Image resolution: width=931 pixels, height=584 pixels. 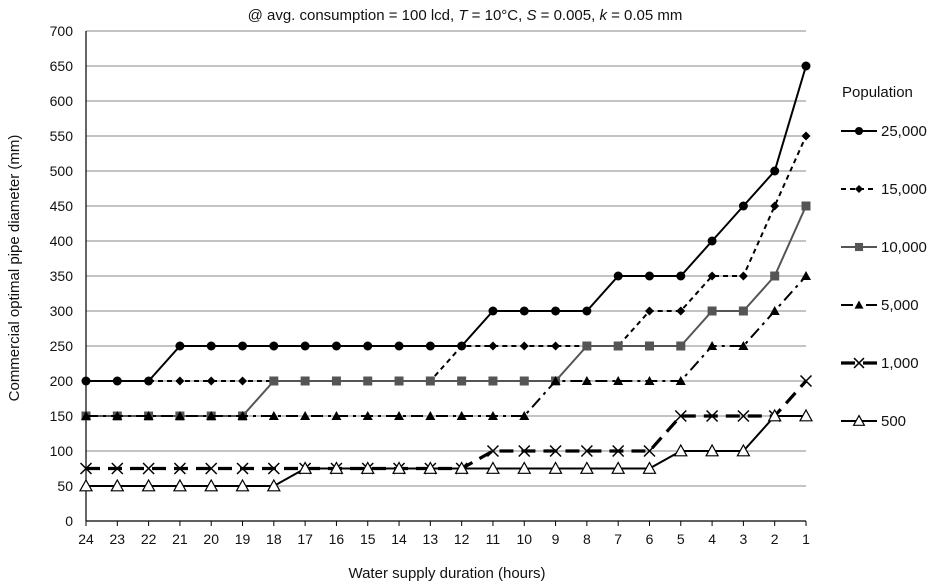 I want to click on x-tick-label: 20, so click(x=211, y=539).